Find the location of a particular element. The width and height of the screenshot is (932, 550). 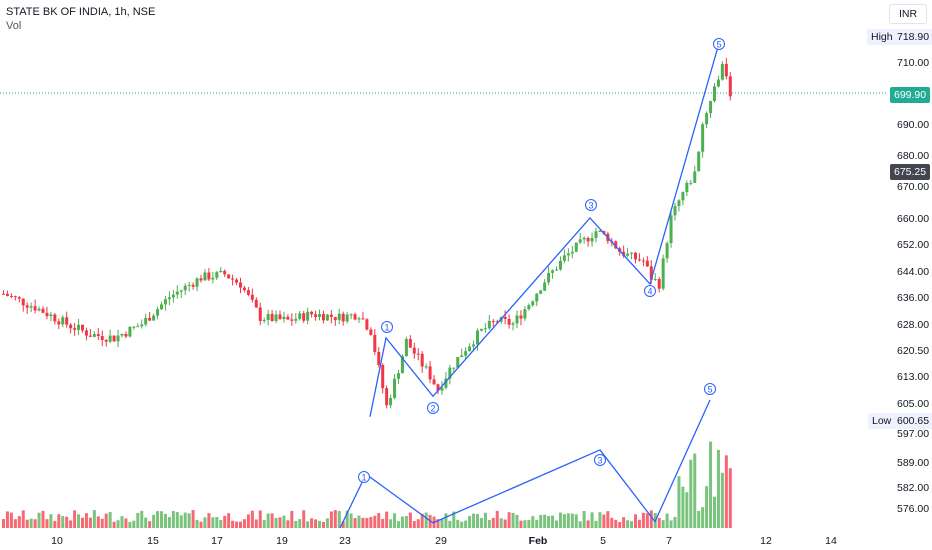

price-tick-label: 589.00 is located at coordinates (913, 463).